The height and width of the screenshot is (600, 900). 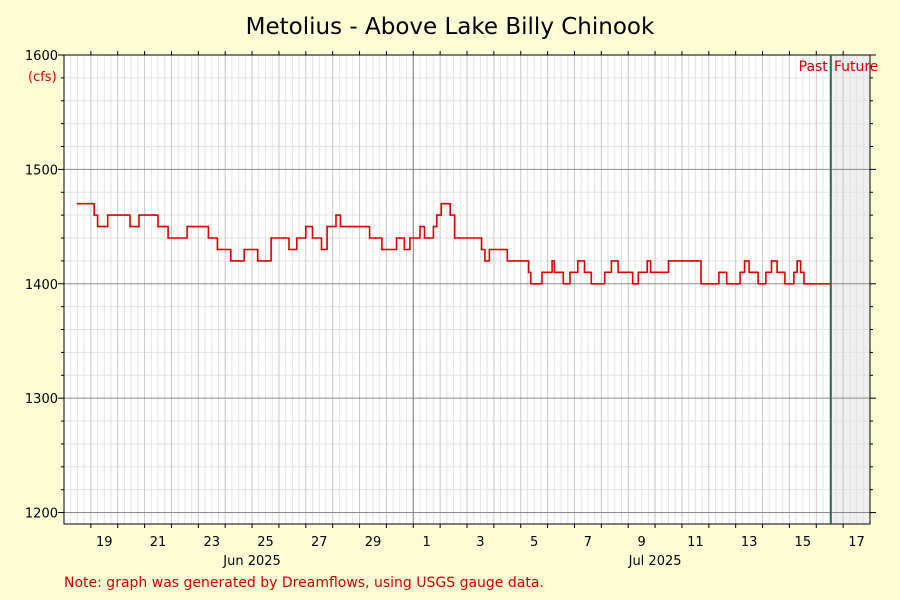 What do you see at coordinates (319, 542) in the screenshot?
I see `x-tick-label: 27` at bounding box center [319, 542].